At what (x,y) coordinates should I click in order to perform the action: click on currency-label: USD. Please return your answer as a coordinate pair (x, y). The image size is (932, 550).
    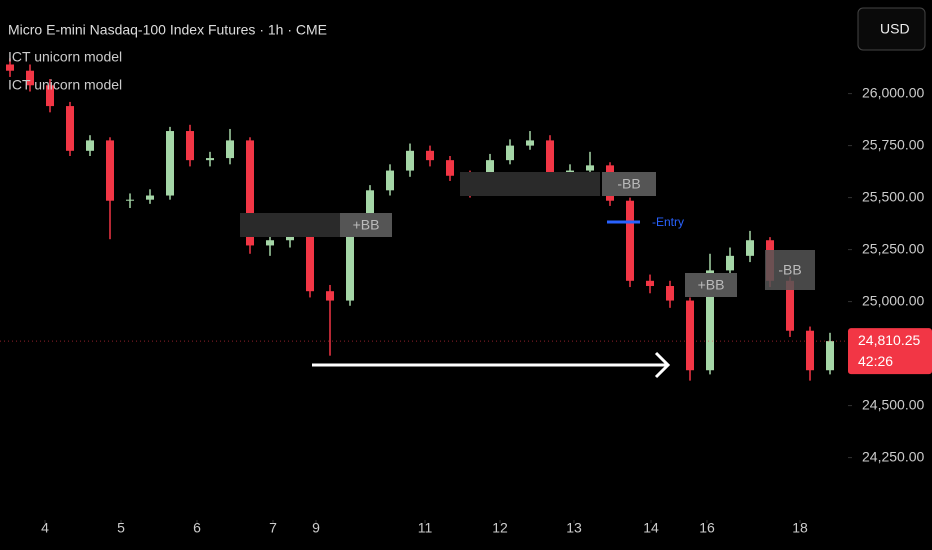
    Looking at the image, I should click on (895, 29).